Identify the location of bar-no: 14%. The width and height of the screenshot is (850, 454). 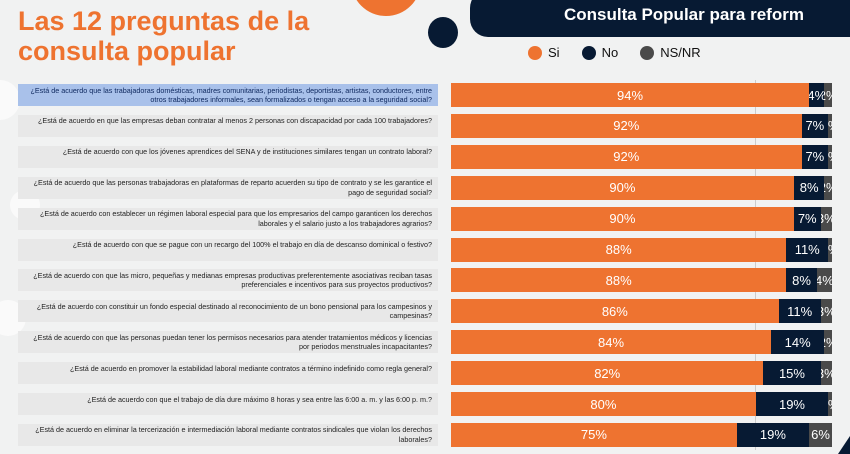
(798, 342).